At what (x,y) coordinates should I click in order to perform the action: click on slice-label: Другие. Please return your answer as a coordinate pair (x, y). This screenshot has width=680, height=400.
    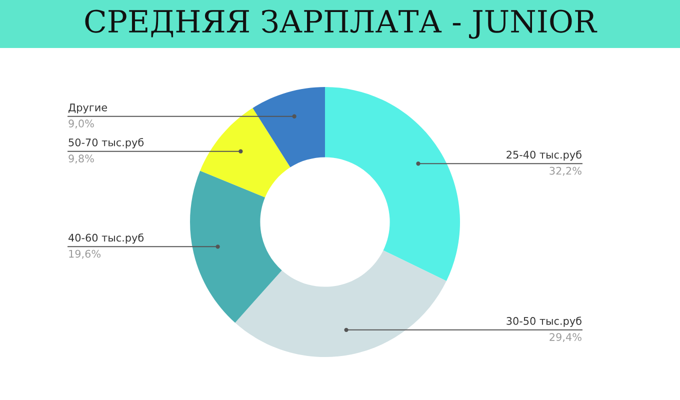
    Looking at the image, I should click on (88, 109).